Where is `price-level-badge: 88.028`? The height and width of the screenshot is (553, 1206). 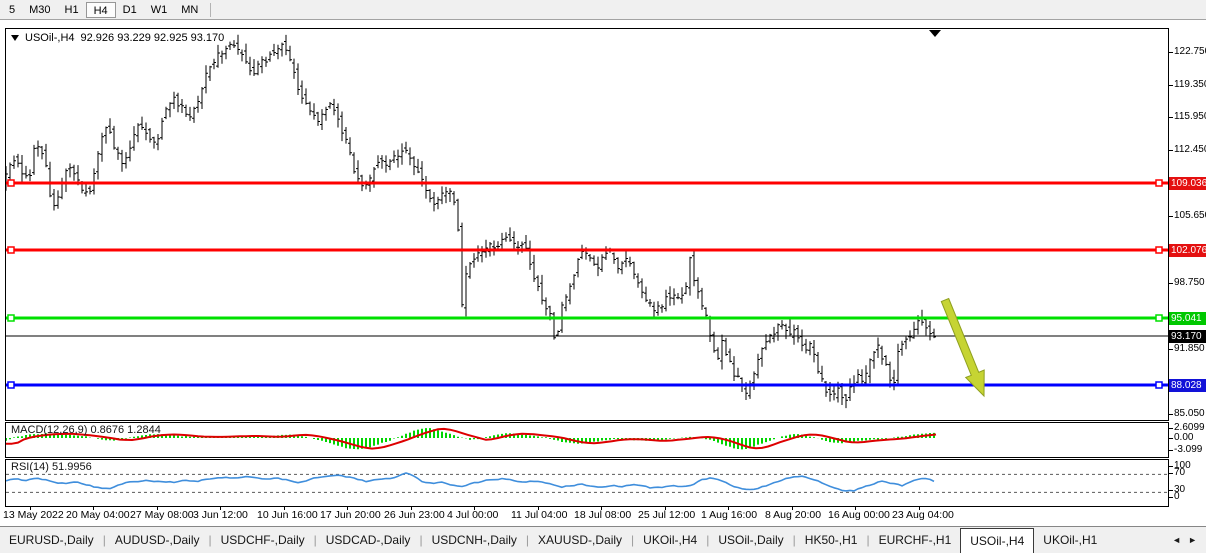
price-level-badge: 88.028 is located at coordinates (1187, 385).